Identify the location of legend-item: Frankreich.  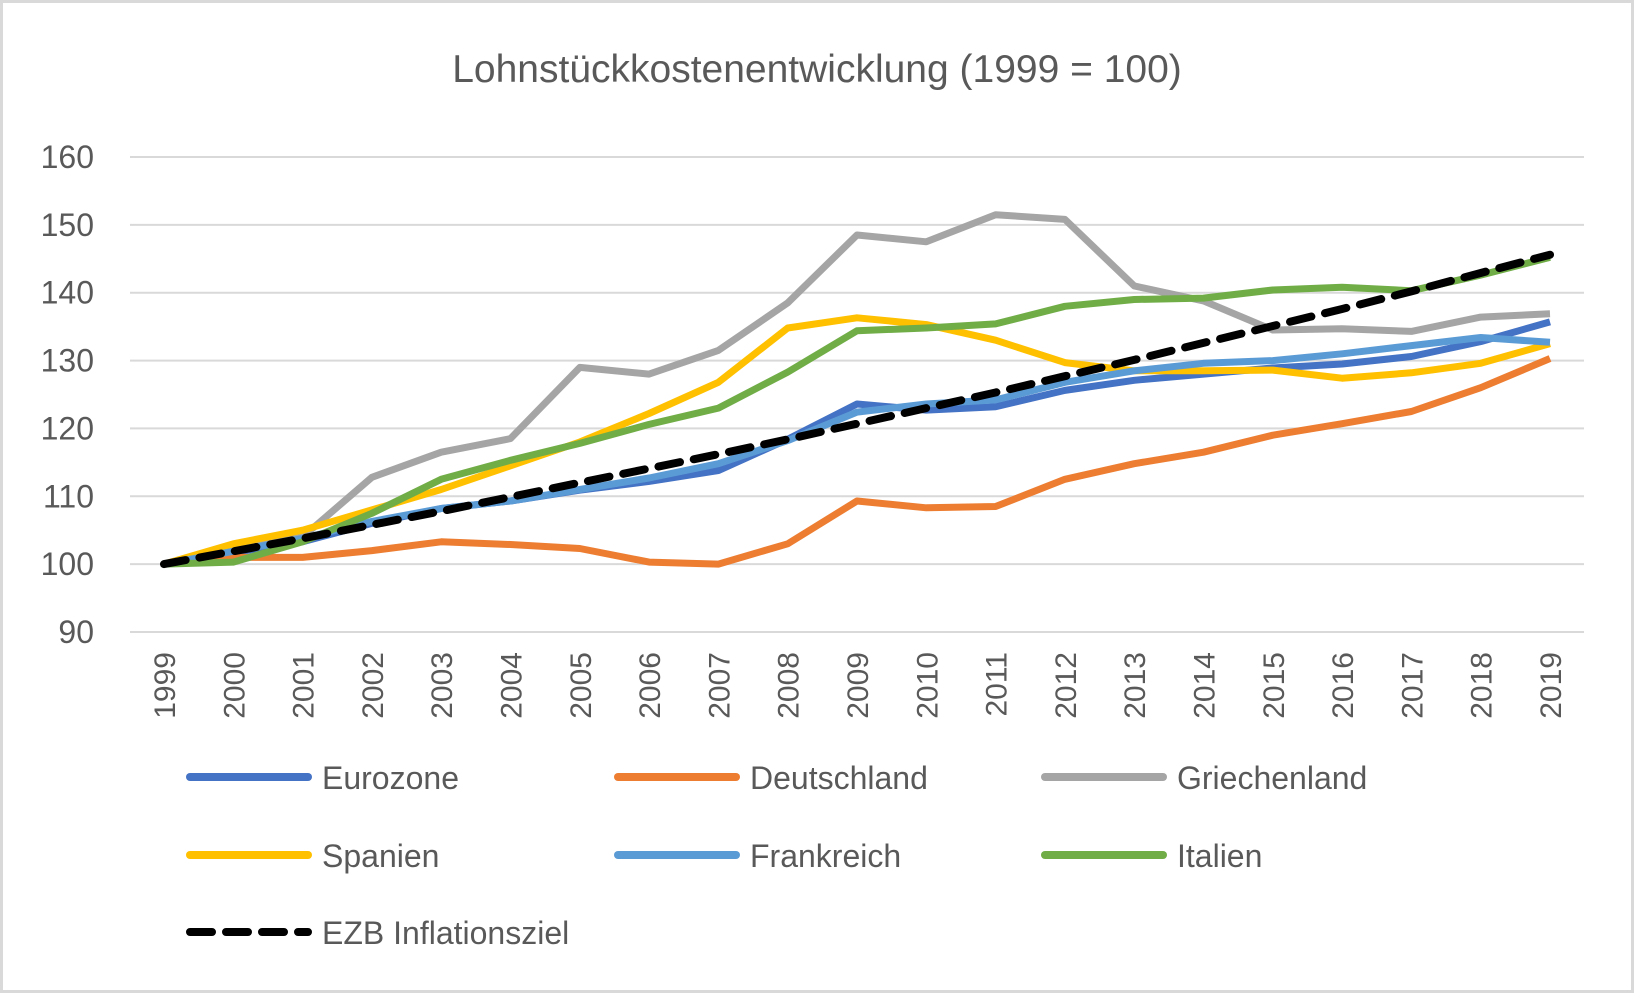
(757, 856).